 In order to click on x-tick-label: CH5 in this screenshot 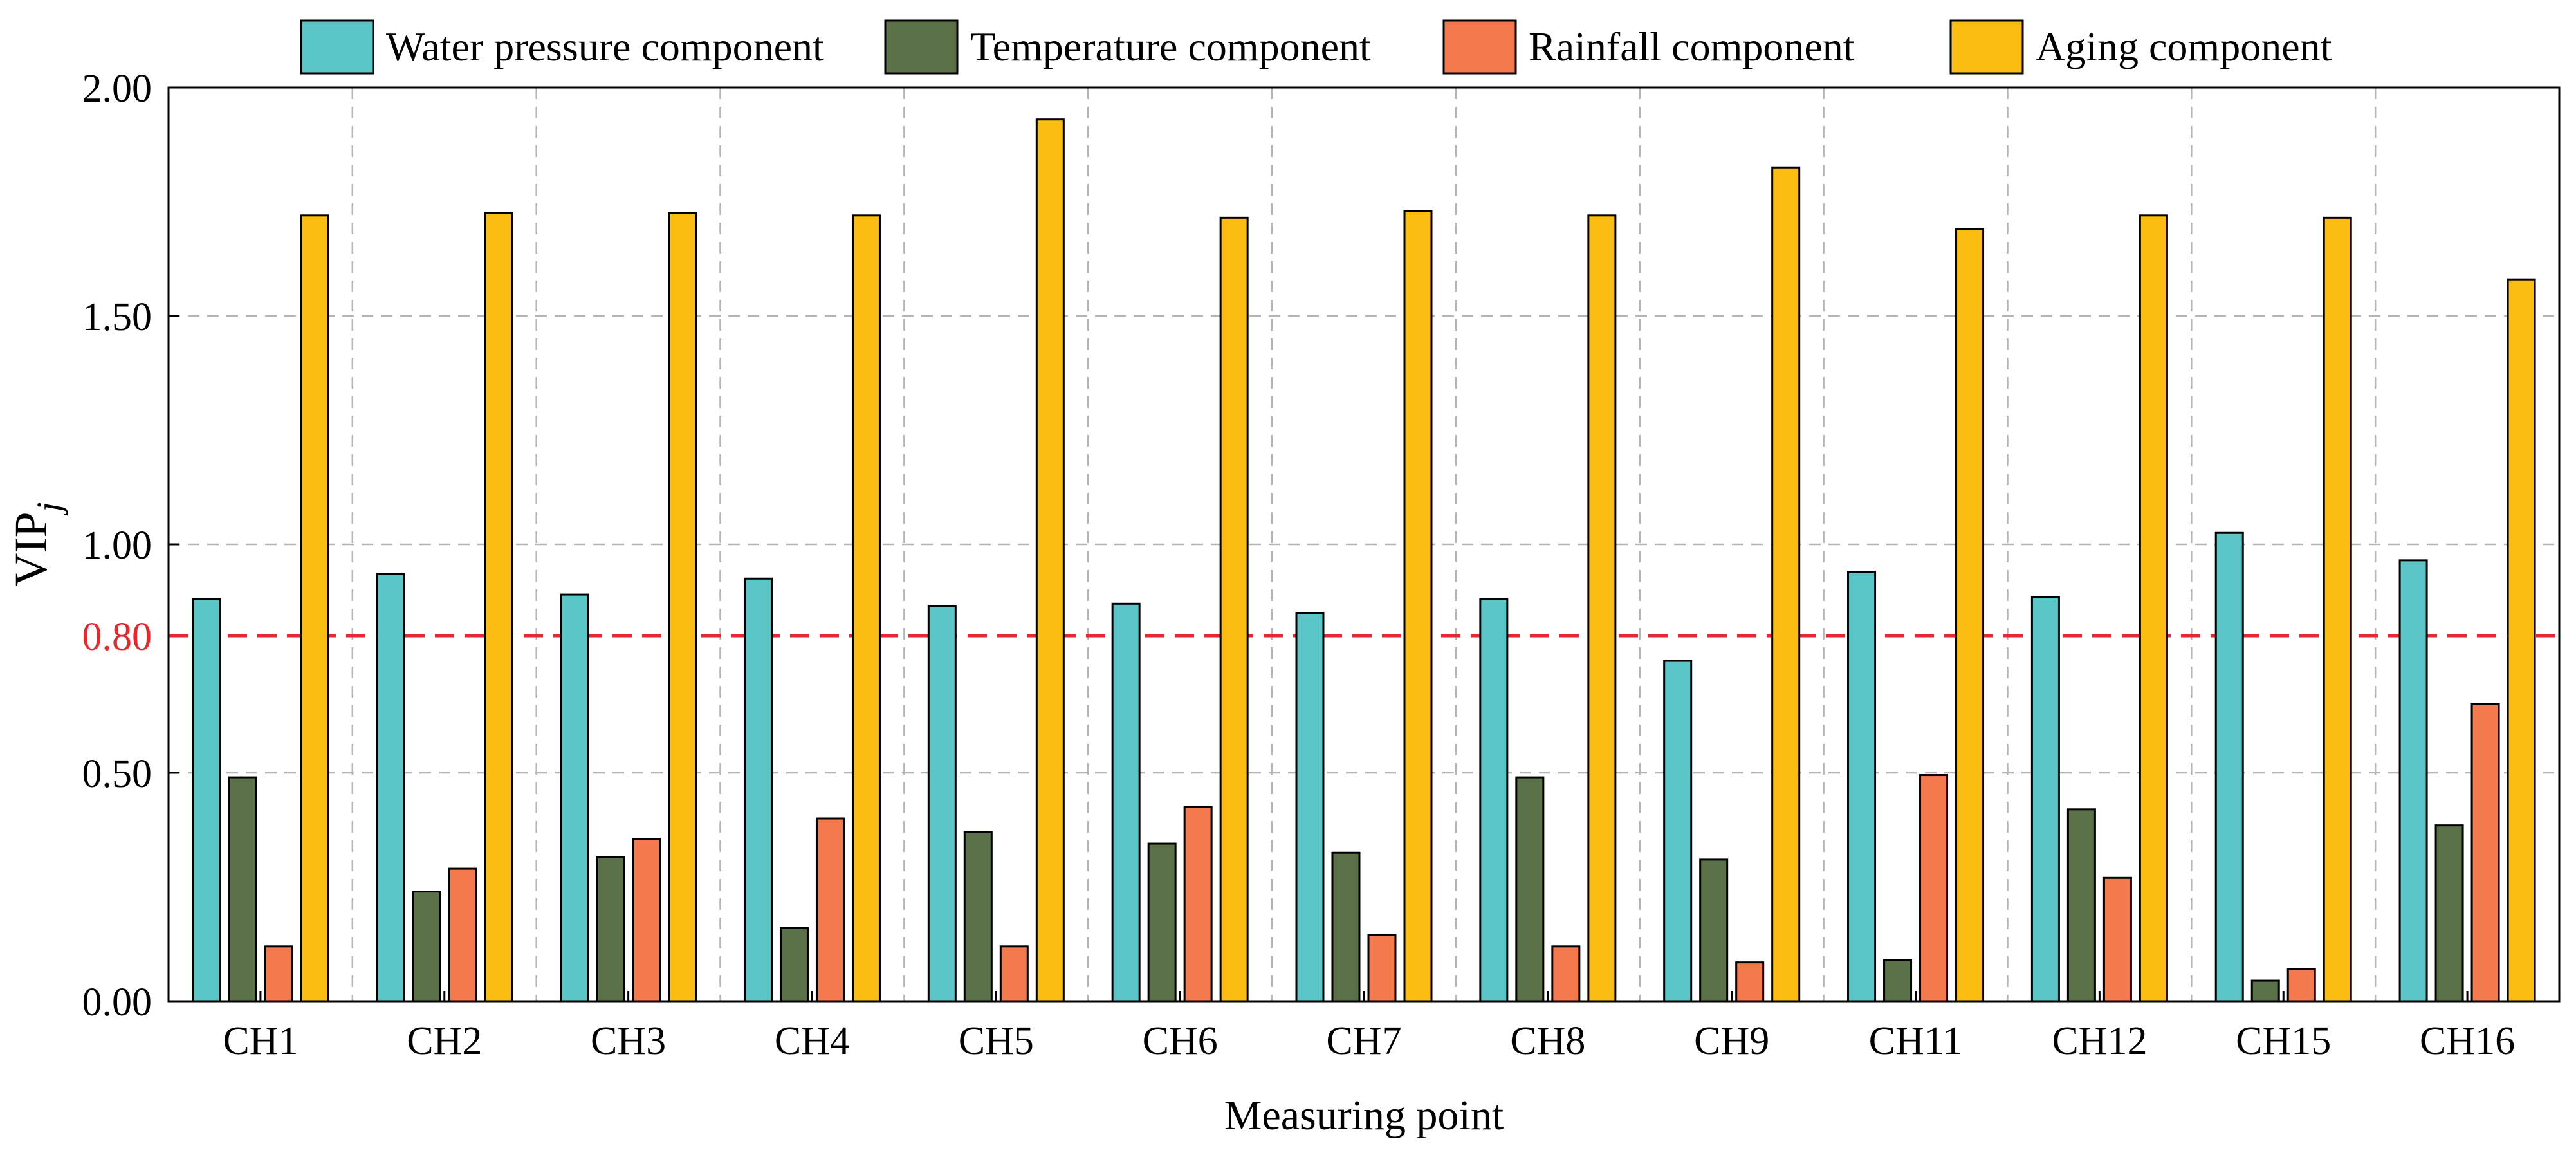, I will do `click(996, 1041)`.